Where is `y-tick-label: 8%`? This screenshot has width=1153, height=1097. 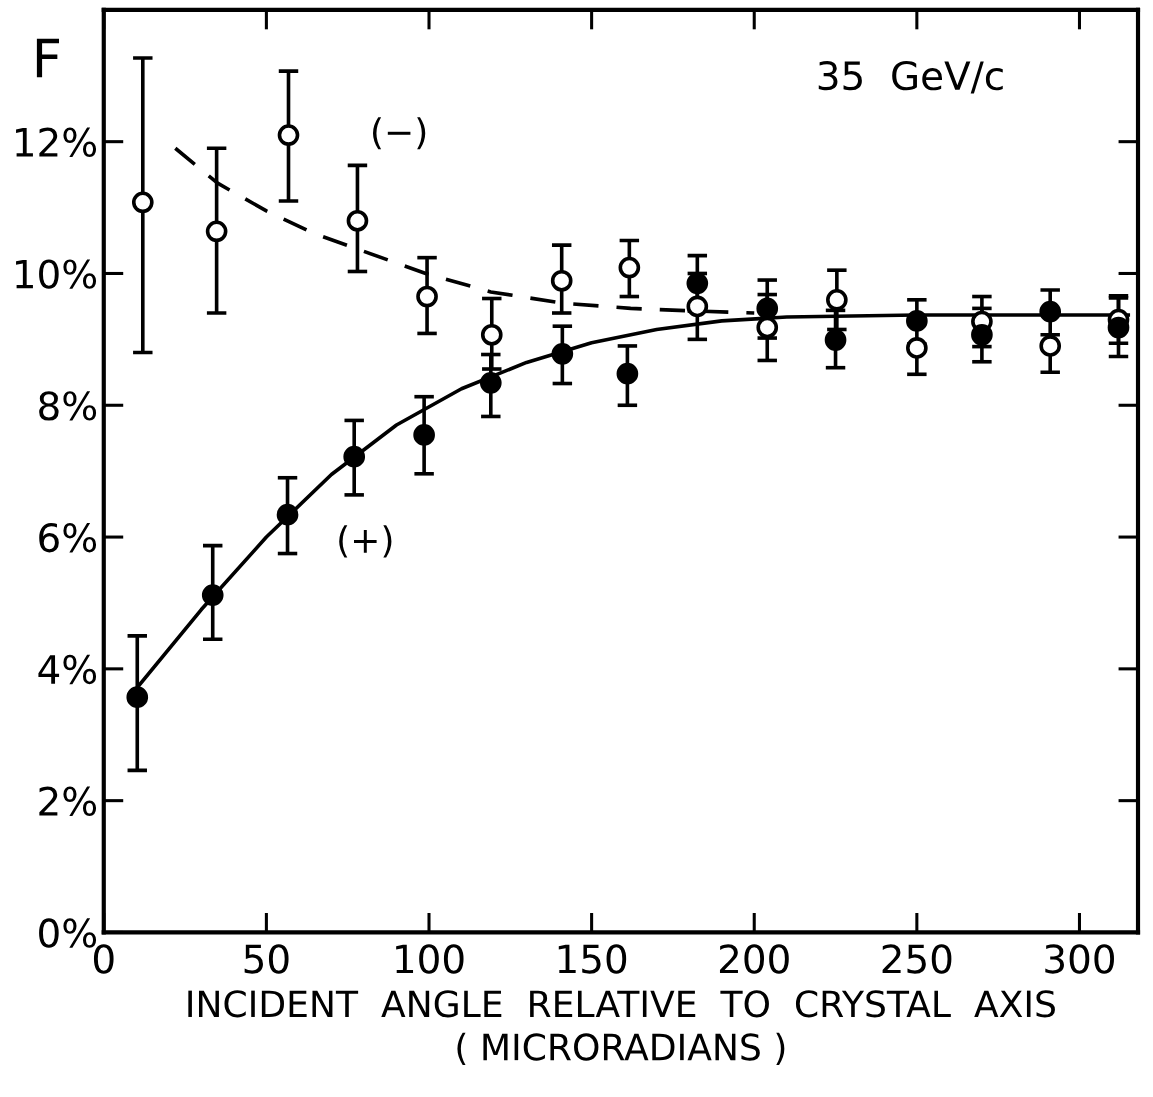 y-tick-label: 8% is located at coordinates (68, 406).